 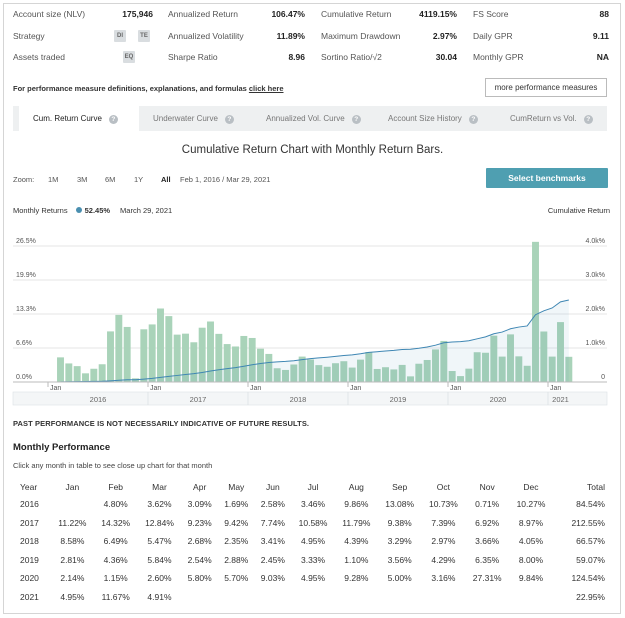 What do you see at coordinates (531, 559) in the screenshot?
I see `month-cell: 8.00%` at bounding box center [531, 559].